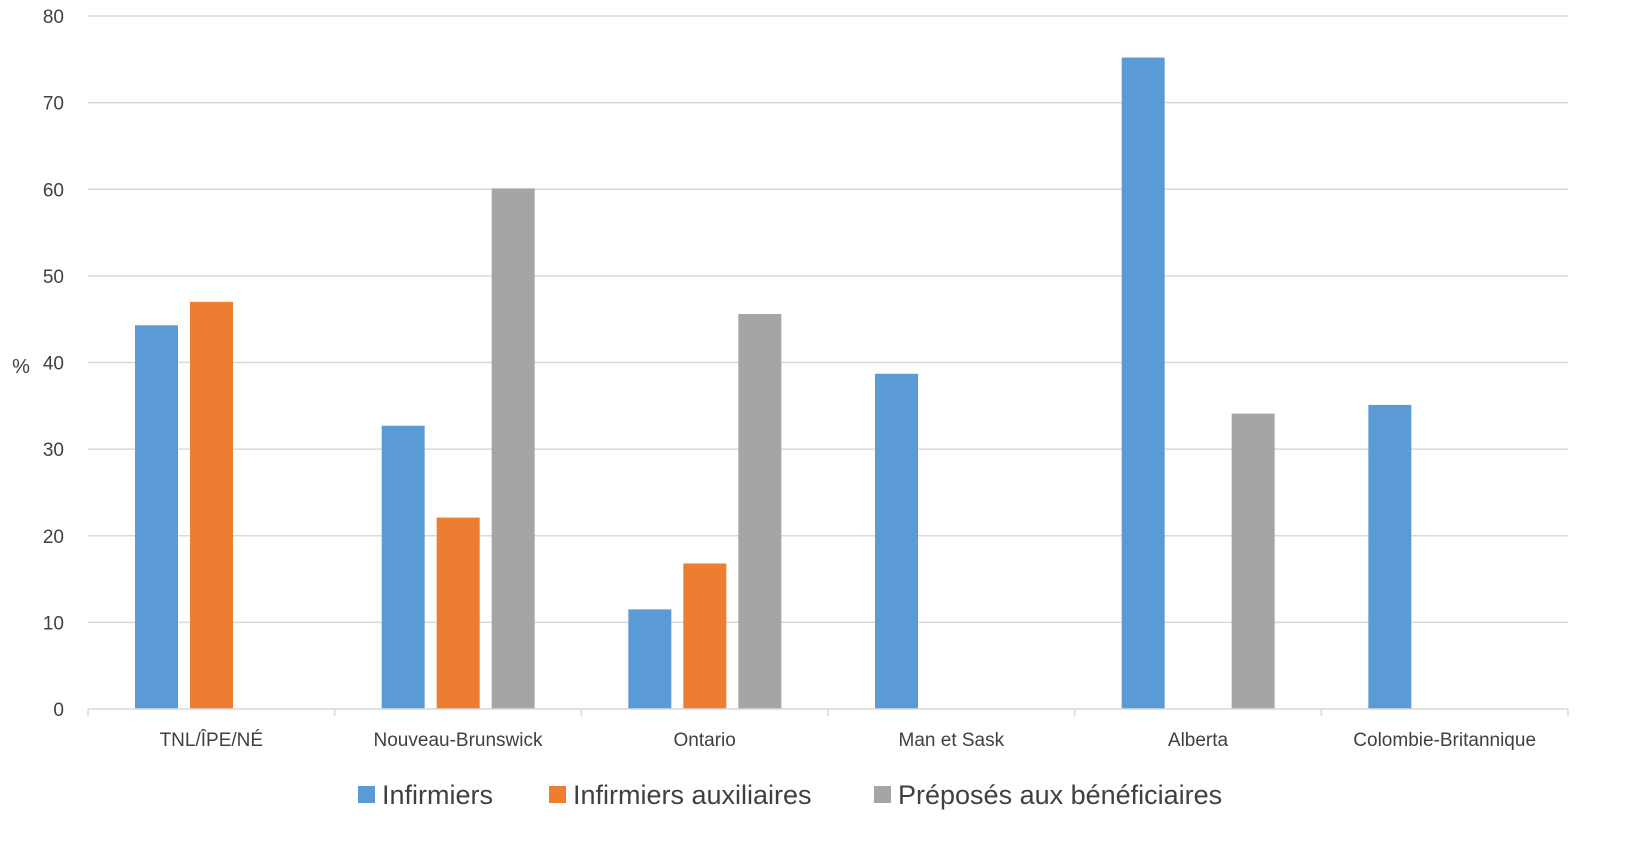  I want to click on y-tick-label: 70, so click(53, 104).